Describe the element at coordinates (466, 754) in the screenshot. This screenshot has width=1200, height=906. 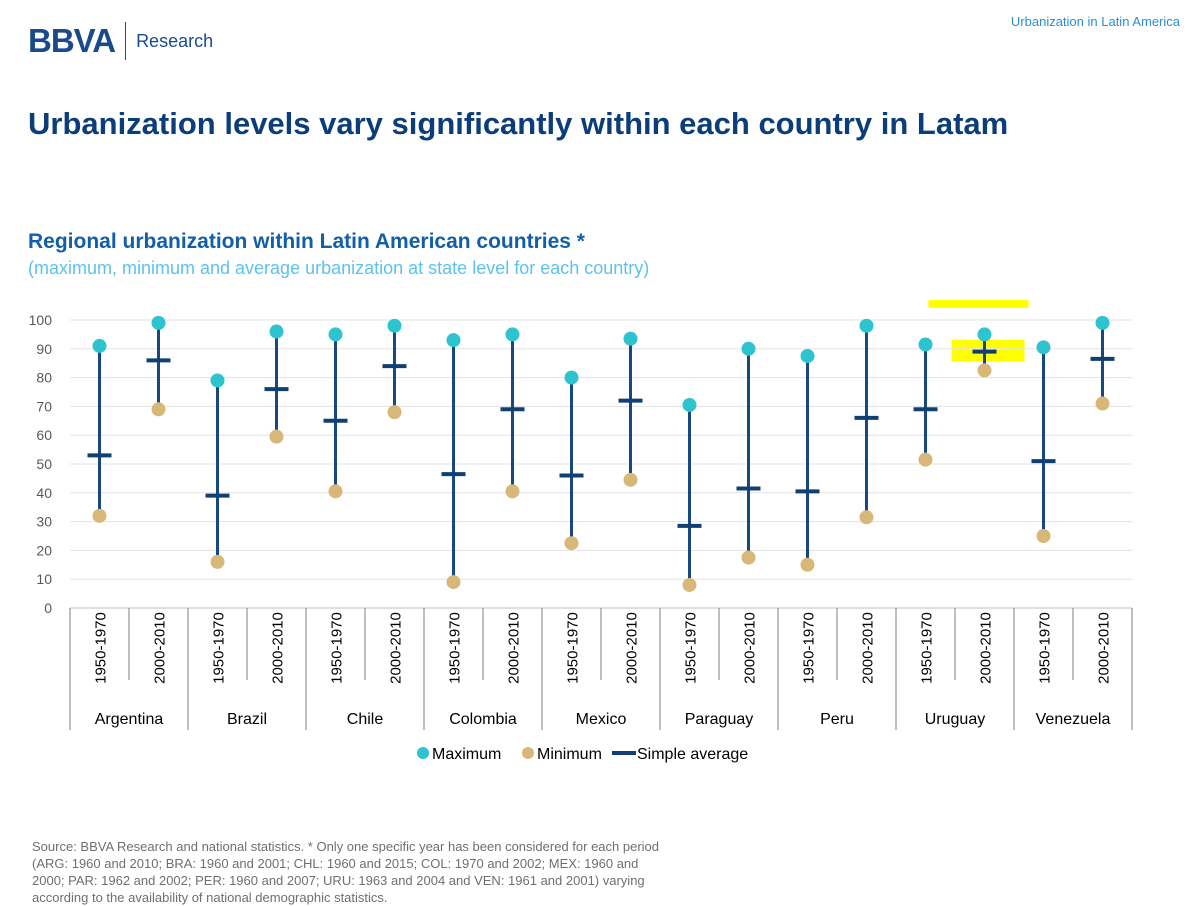
I see `legend-maximum-label: Maximum` at that location.